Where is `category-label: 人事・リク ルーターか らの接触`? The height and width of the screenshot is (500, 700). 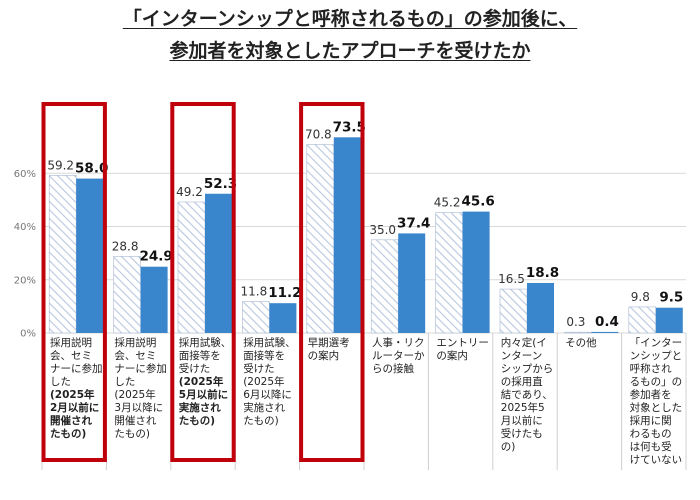
category-label: 人事・リク ルーターか らの接触 is located at coordinates (399, 356).